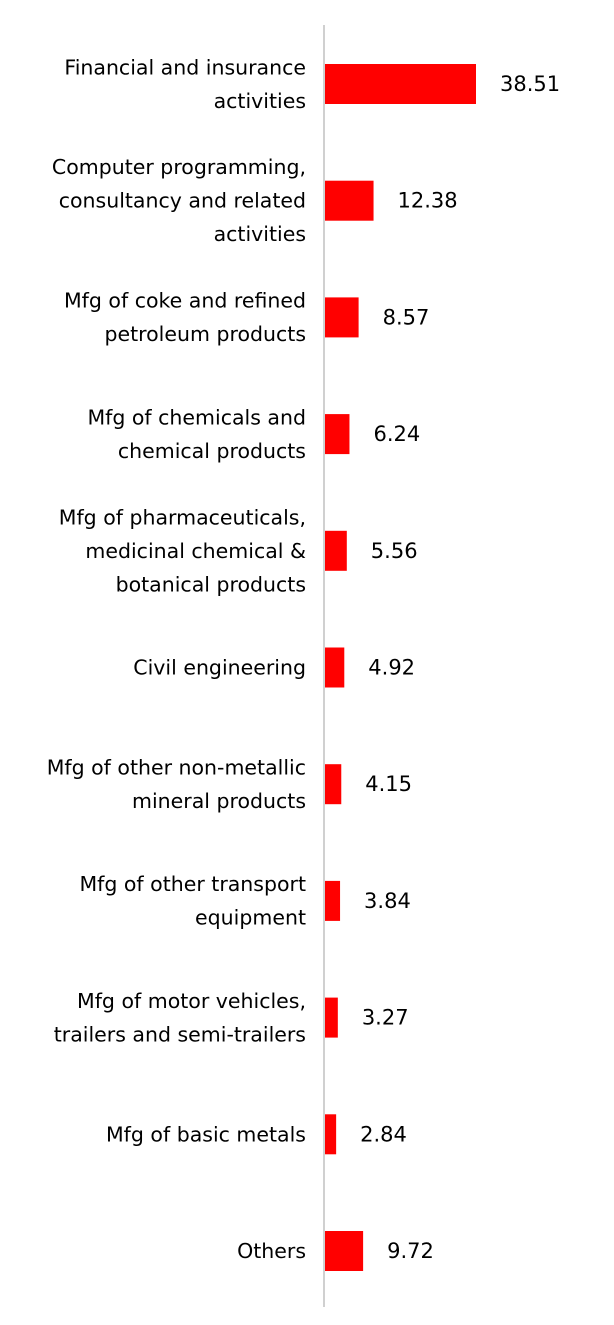 Image resolution: width=614 pixels, height=1325 pixels. What do you see at coordinates (185, 67) in the screenshot?
I see `category-label-line: Financial and insurance` at bounding box center [185, 67].